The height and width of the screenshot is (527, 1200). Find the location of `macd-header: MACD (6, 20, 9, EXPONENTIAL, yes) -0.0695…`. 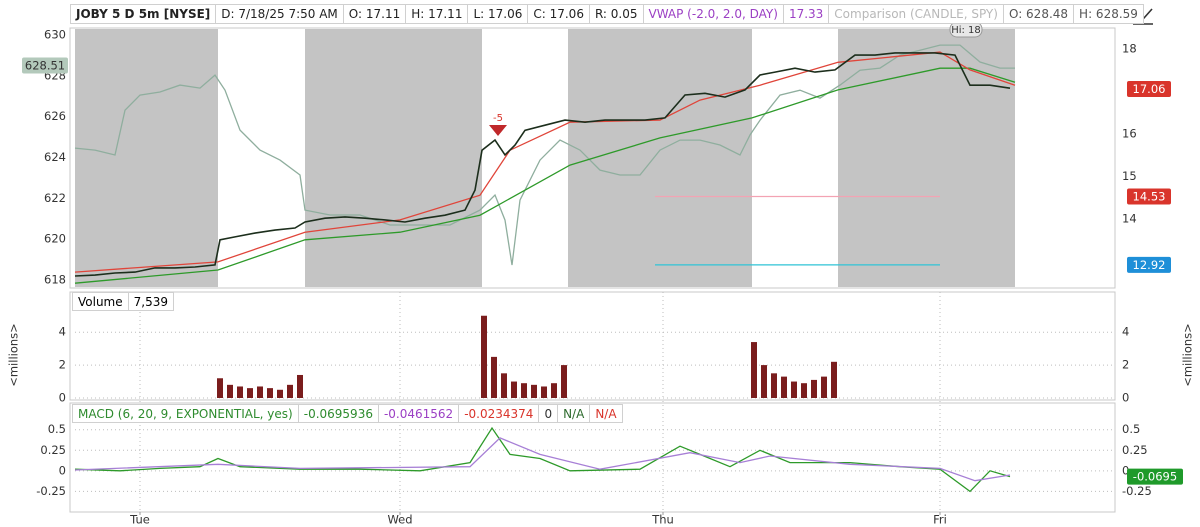

macd-header: MACD (6, 20, 9, EXPONENTIAL, yes) -0.0695… is located at coordinates (347, 413).